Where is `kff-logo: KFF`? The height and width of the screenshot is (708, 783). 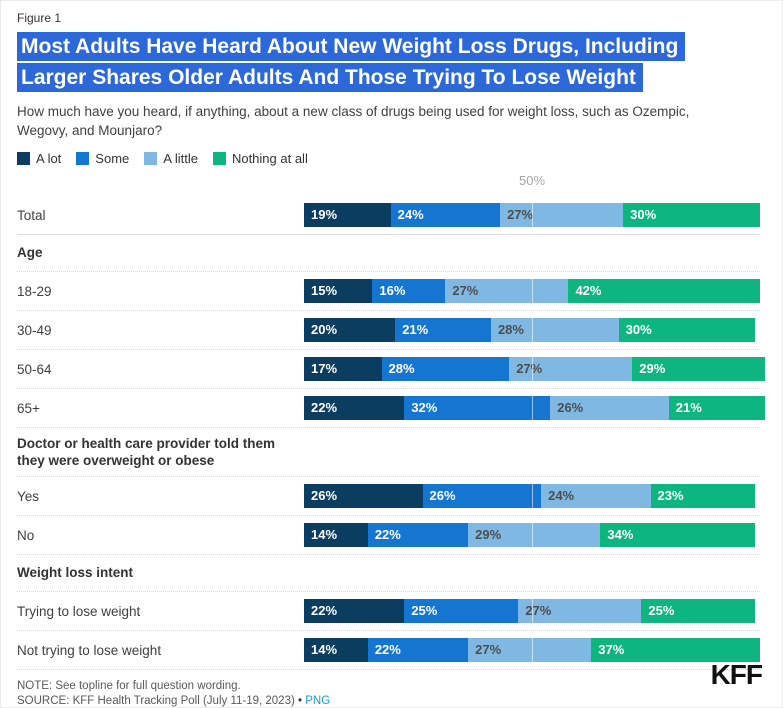 kff-logo: KFF is located at coordinates (736, 674).